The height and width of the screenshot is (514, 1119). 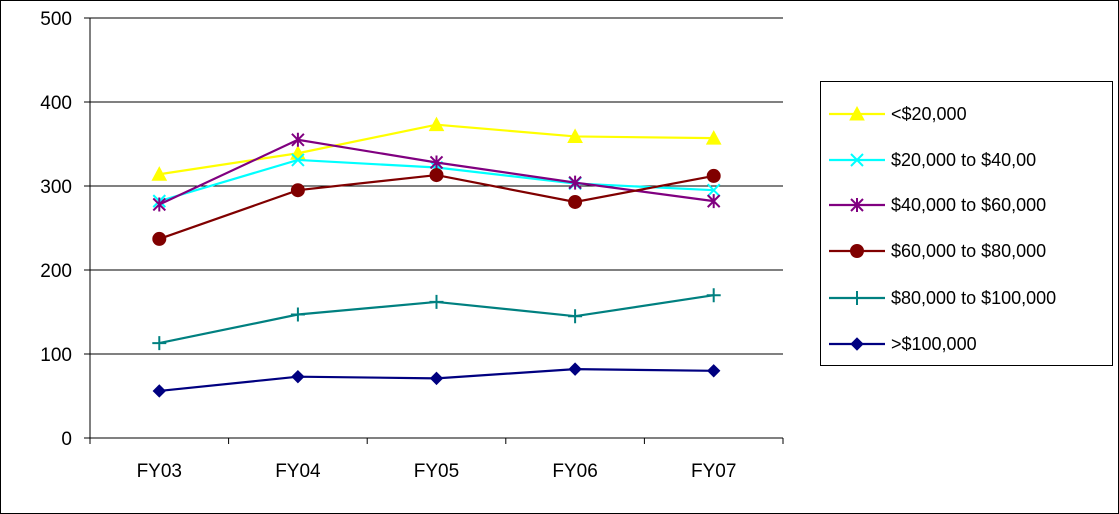 I want to click on data-point-80-000-to-100-000-fy05, so click(x=436, y=301).